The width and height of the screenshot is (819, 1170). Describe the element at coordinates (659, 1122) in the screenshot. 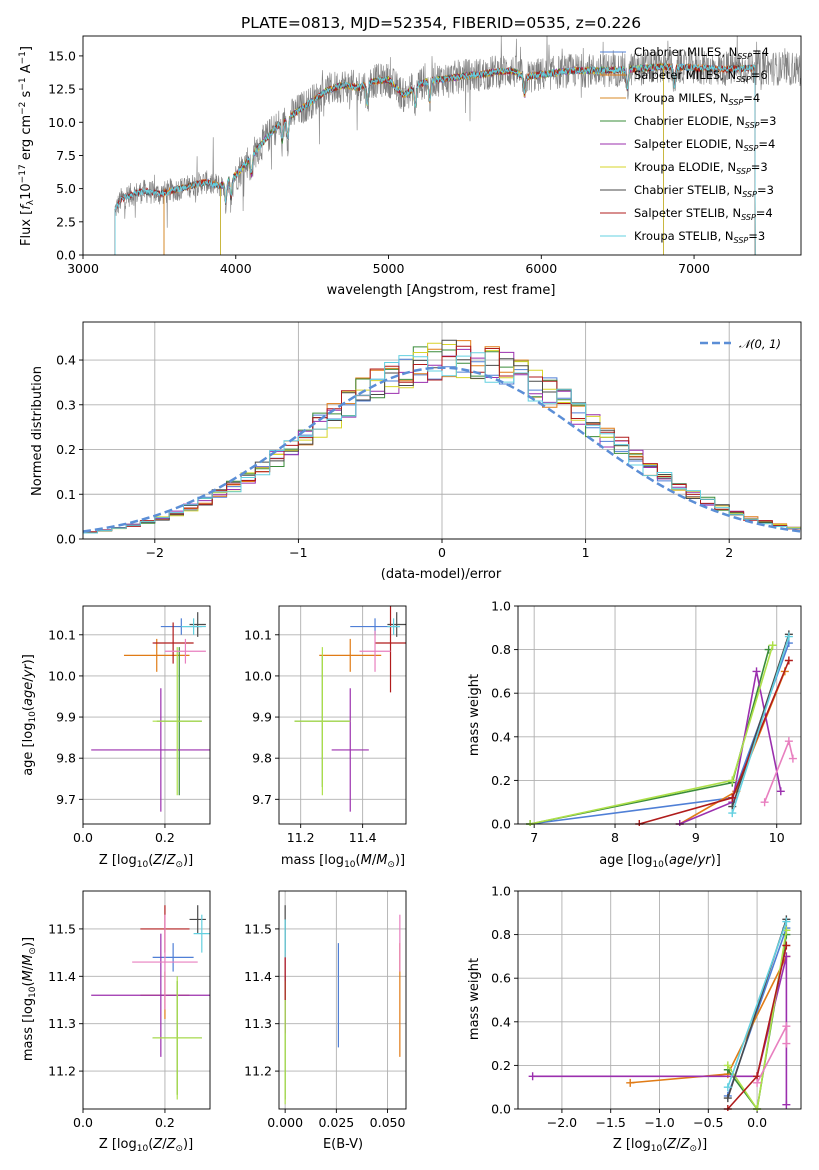

I see `x-tick-label: −1.0` at that location.